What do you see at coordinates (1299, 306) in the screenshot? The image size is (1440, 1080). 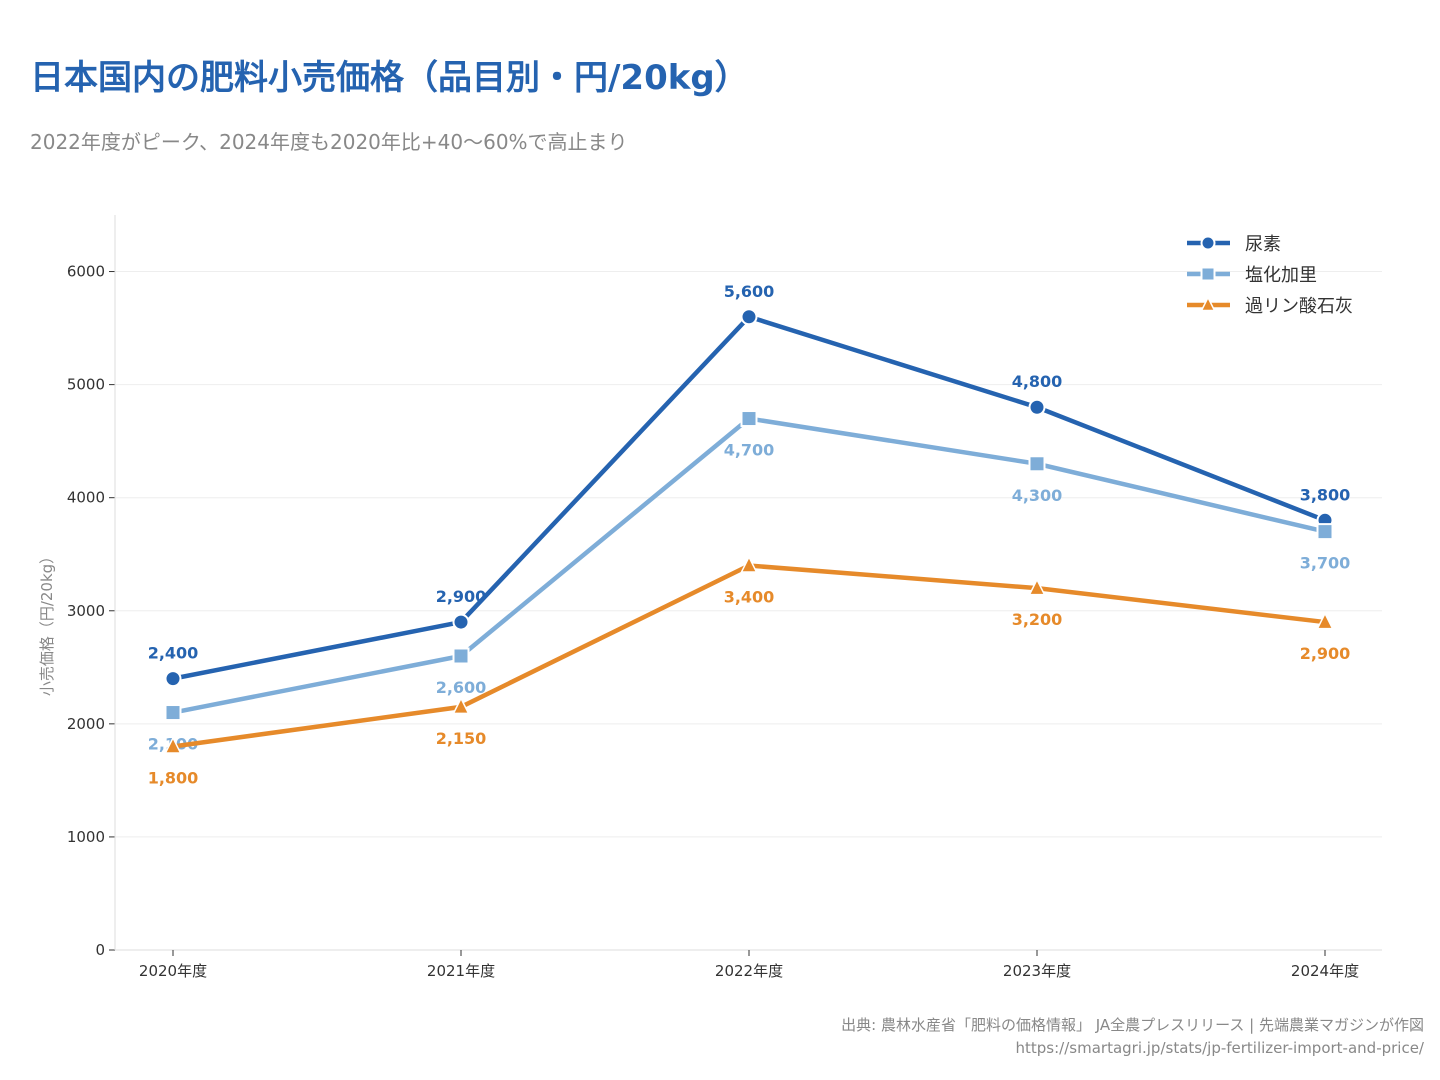 I see `legend-label: 過リン酸石灰` at bounding box center [1299, 306].